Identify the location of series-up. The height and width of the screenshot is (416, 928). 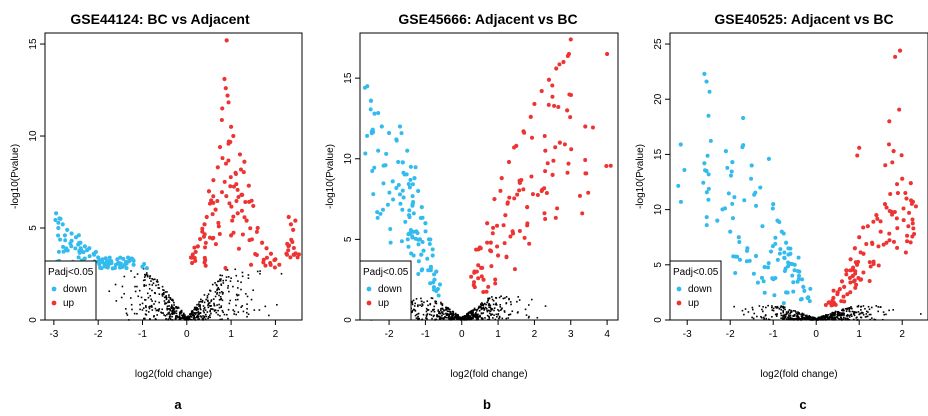
(244, 154).